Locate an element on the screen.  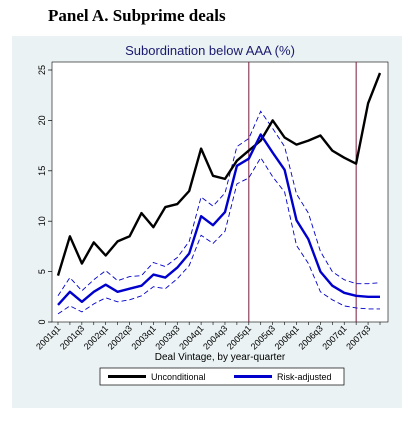
legend-box is located at coordinates (222, 376).